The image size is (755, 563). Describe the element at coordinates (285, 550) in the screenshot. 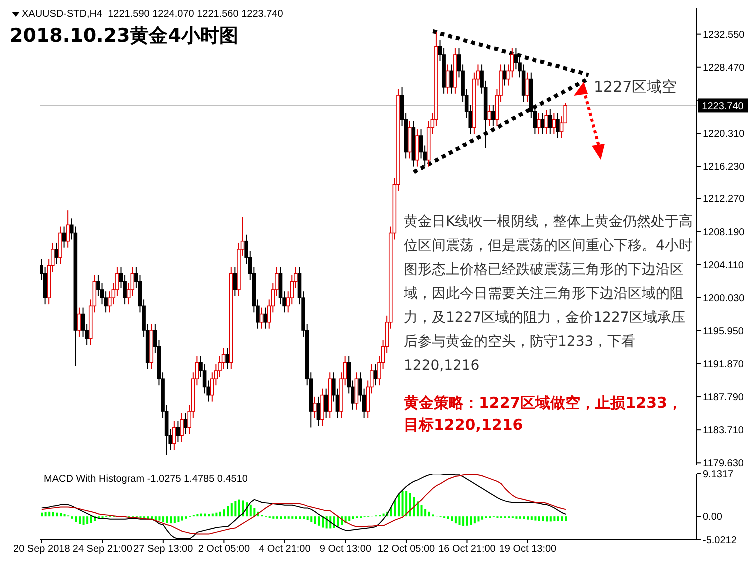

I see `x-tick-label: 4 Oct 21:00` at that location.